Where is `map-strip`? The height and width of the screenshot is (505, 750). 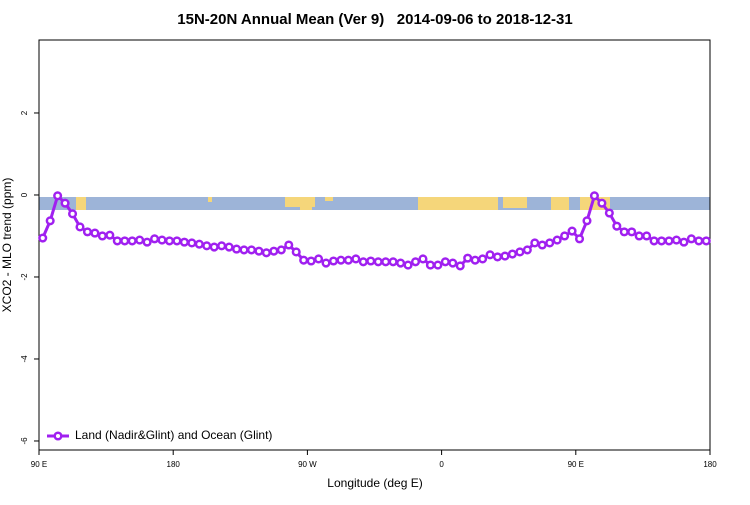 map-strip is located at coordinates (374, 203).